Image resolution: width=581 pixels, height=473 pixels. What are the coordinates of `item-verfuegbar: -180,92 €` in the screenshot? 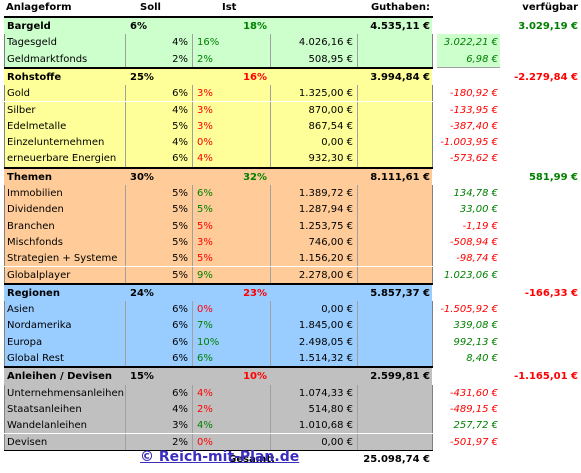 It's located at (473, 94).